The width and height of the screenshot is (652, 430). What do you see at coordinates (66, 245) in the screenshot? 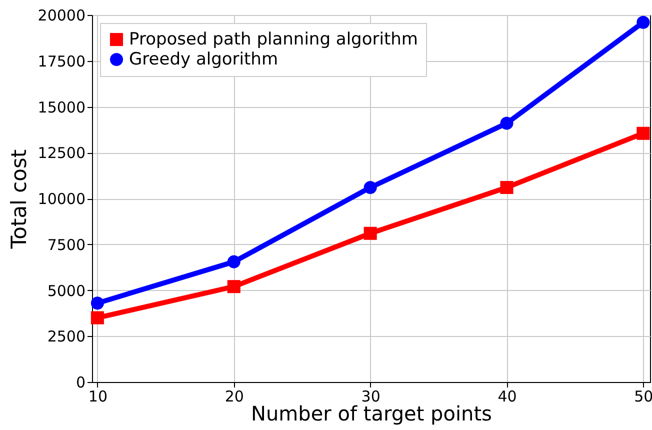
I see `y-tick-label: 7500` at bounding box center [66, 245].